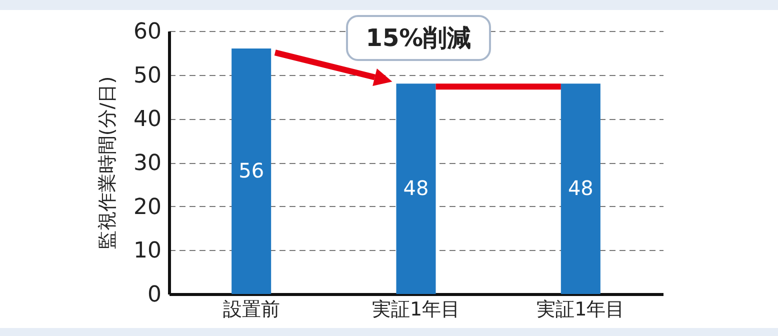 Image resolution: width=778 pixels, height=336 pixels. What do you see at coordinates (148, 163) in the screenshot?
I see `y-tick-label: 30` at bounding box center [148, 163].